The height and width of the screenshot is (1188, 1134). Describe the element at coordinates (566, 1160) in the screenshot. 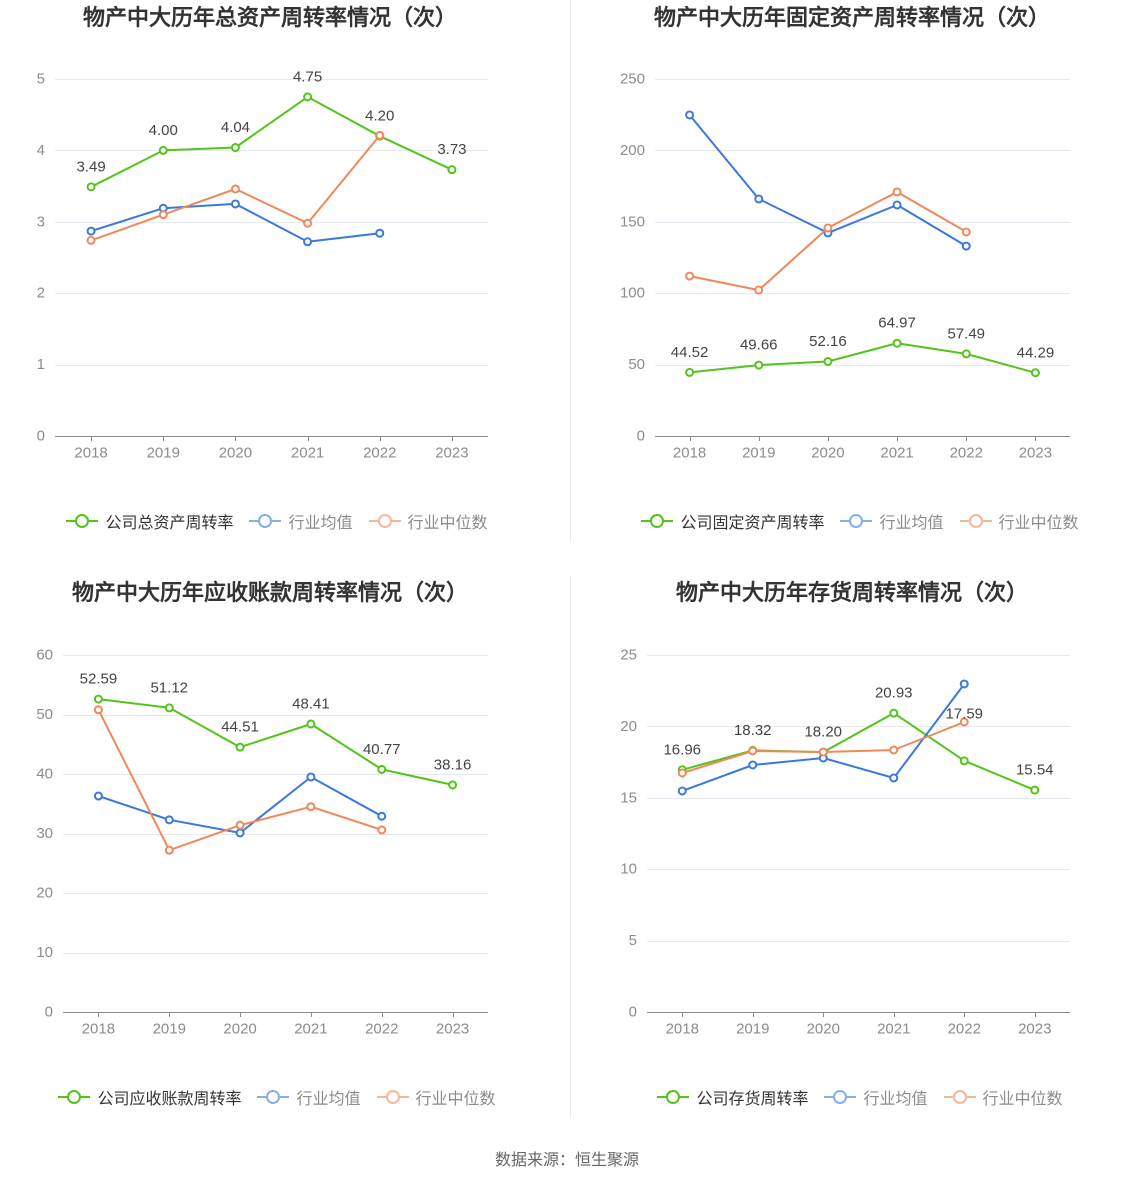

I see `data-source-note: 数据来源：恒生聚源` at that location.